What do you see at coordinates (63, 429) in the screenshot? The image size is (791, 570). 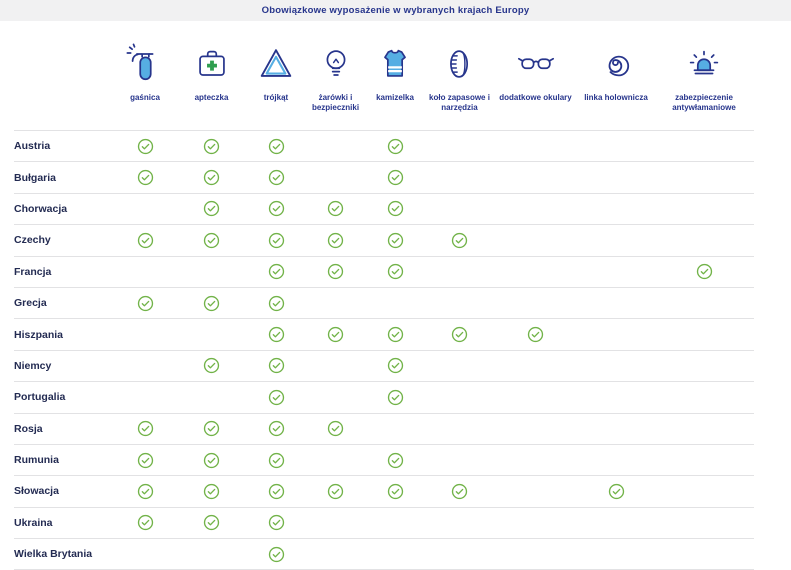 I see `country-cell: Rosja` at bounding box center [63, 429].